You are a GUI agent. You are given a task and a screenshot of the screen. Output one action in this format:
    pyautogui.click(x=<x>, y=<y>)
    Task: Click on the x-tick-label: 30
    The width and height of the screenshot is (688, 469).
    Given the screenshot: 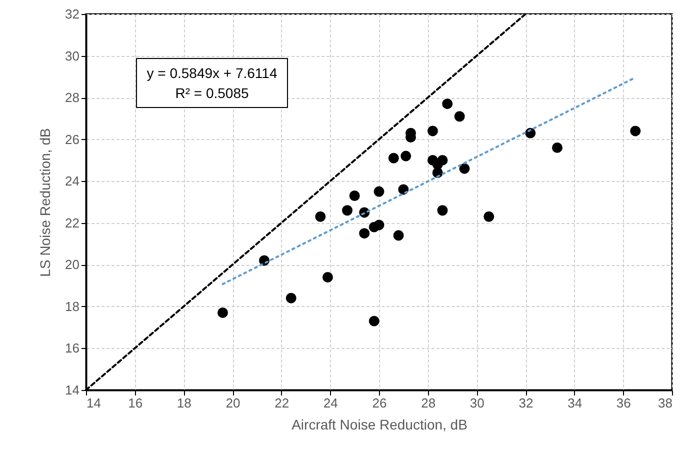 What is the action you would take?
    pyautogui.click(x=477, y=403)
    